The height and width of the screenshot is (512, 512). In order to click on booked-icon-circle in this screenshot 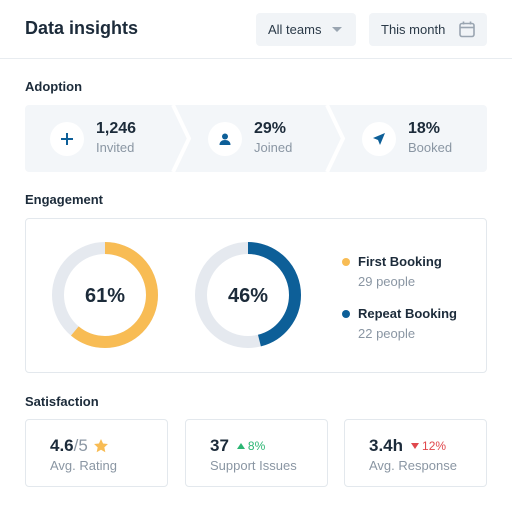, I will do `click(379, 138)`.